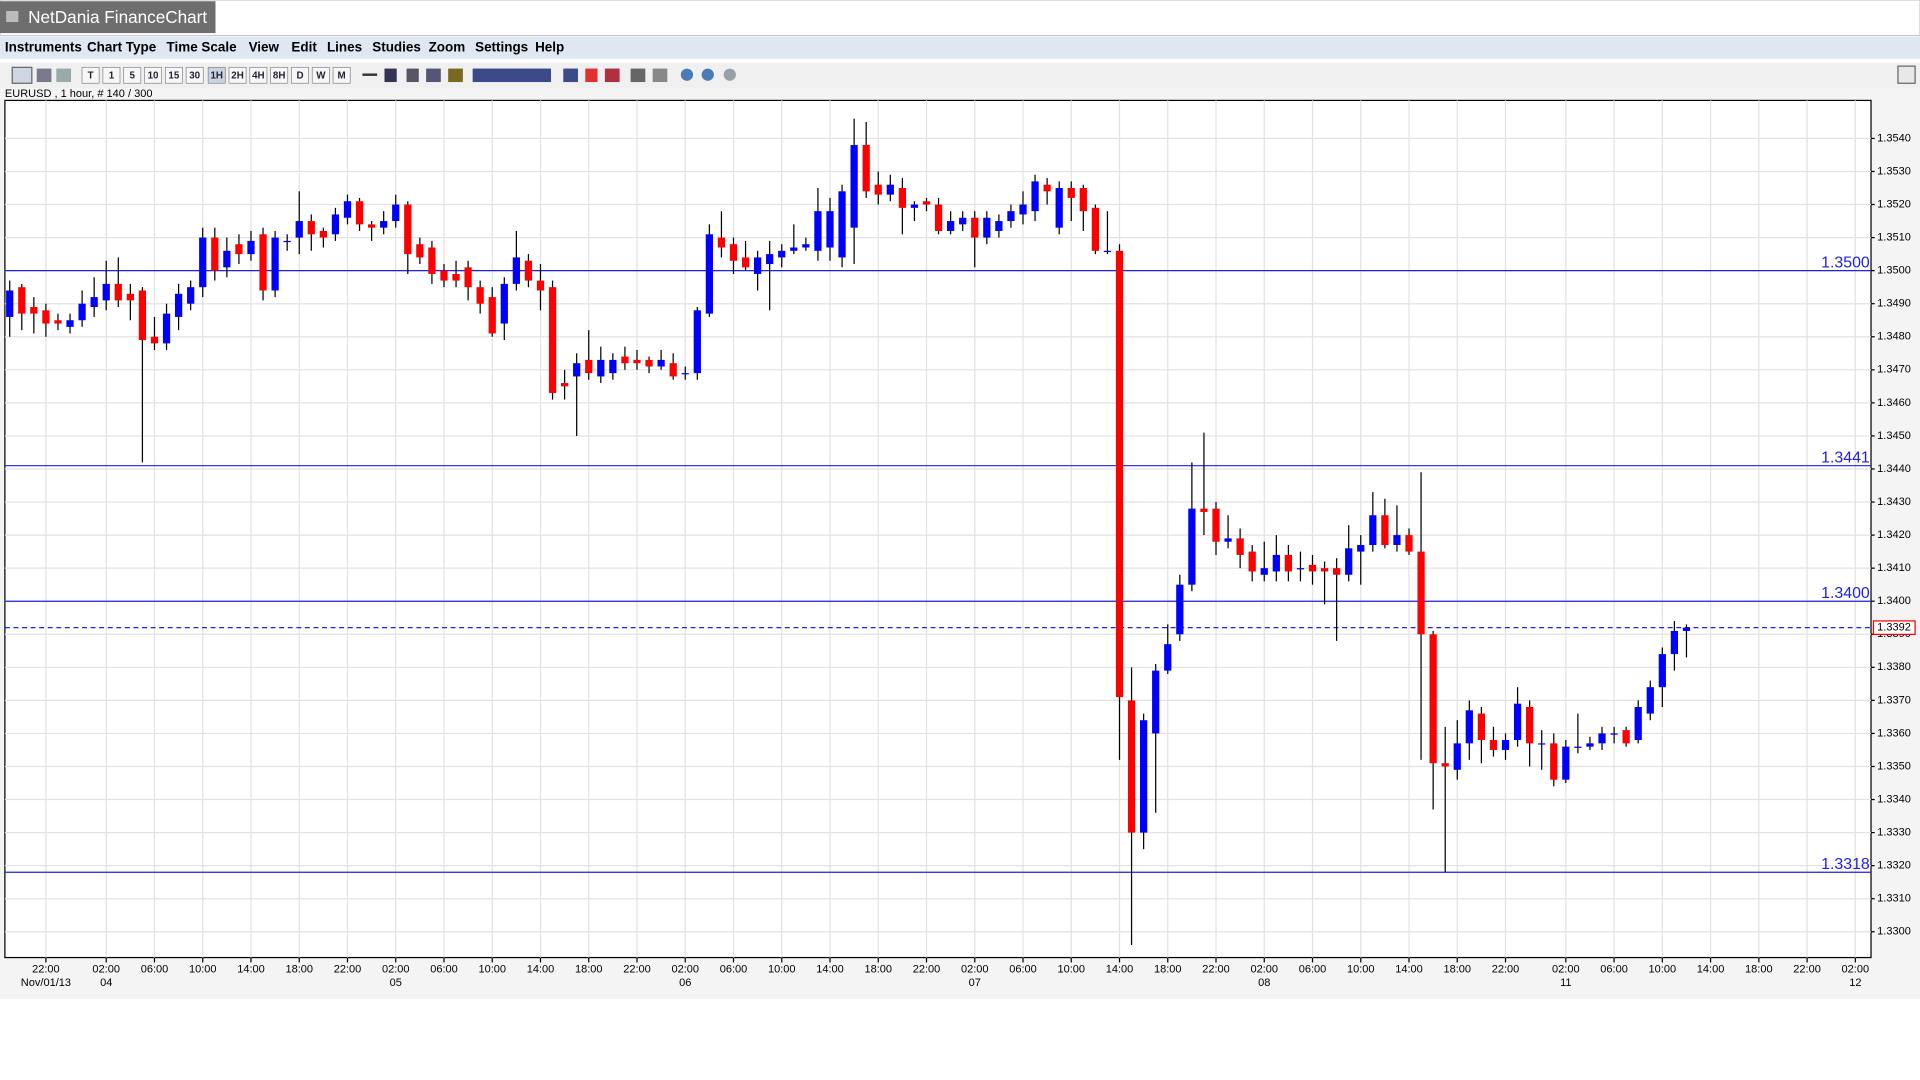 Image resolution: width=1920 pixels, height=1080 pixels. I want to click on toolbar-button-label: T, so click(91, 76).